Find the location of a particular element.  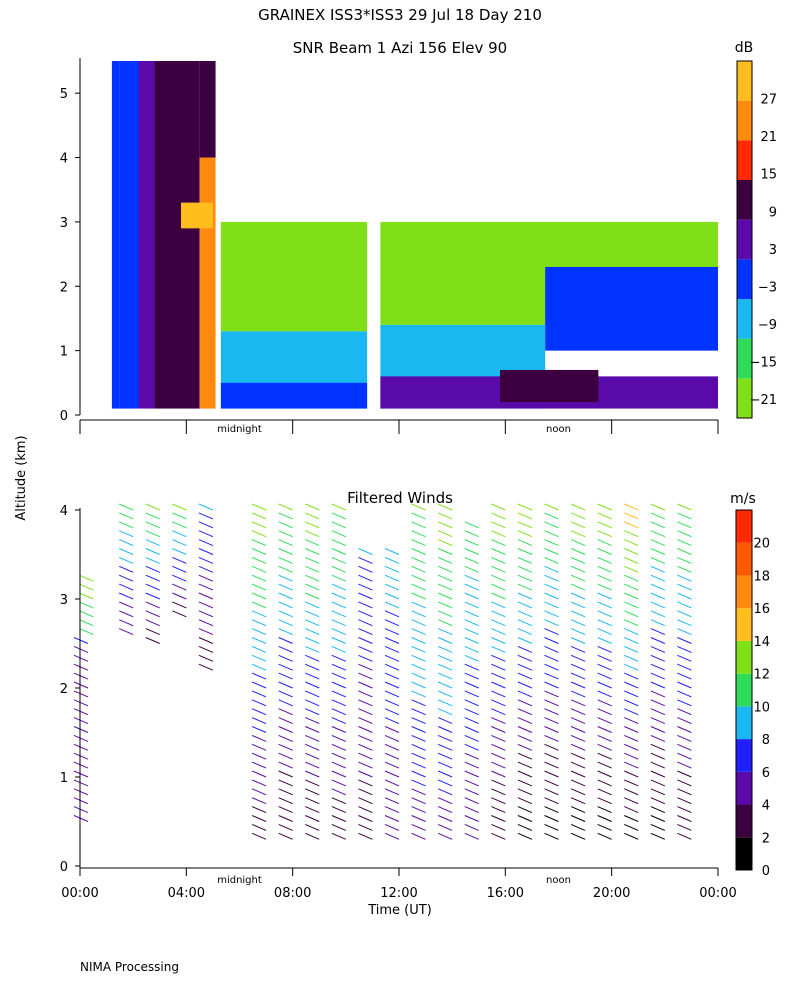

wind-colorbar-label: 14 is located at coordinates (761, 642).